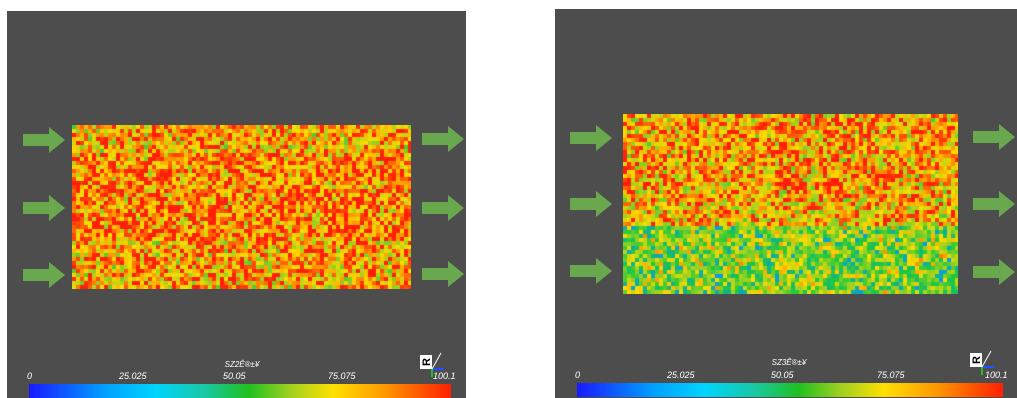 The width and height of the screenshot is (1017, 398). What do you see at coordinates (790, 204) in the screenshot?
I see `concentration-field-right` at bounding box center [790, 204].